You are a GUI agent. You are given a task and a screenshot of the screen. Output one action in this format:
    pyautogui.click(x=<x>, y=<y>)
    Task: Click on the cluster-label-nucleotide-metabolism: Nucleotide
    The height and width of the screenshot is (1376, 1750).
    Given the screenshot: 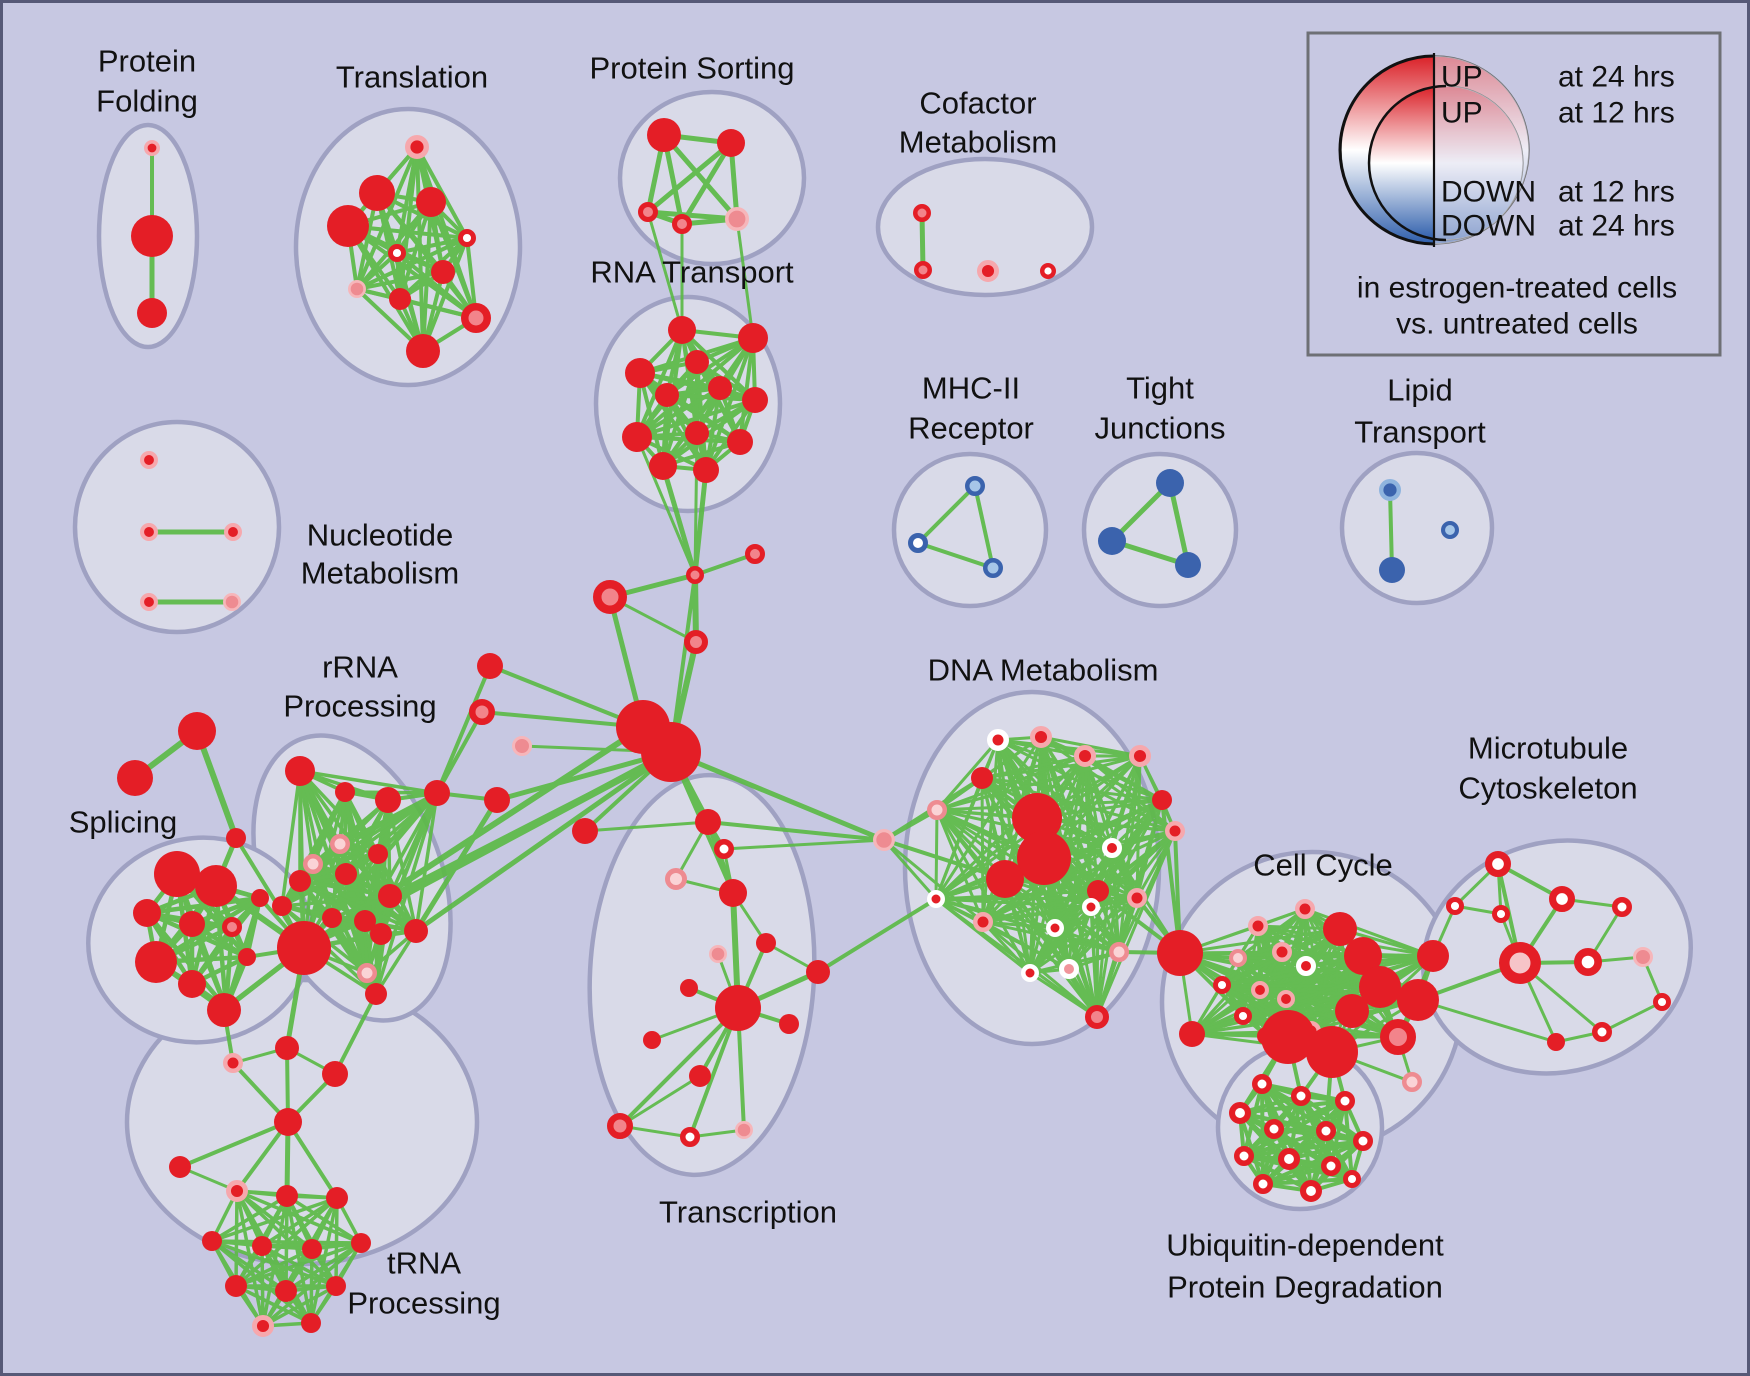 What is the action you would take?
    pyautogui.click(x=380, y=535)
    